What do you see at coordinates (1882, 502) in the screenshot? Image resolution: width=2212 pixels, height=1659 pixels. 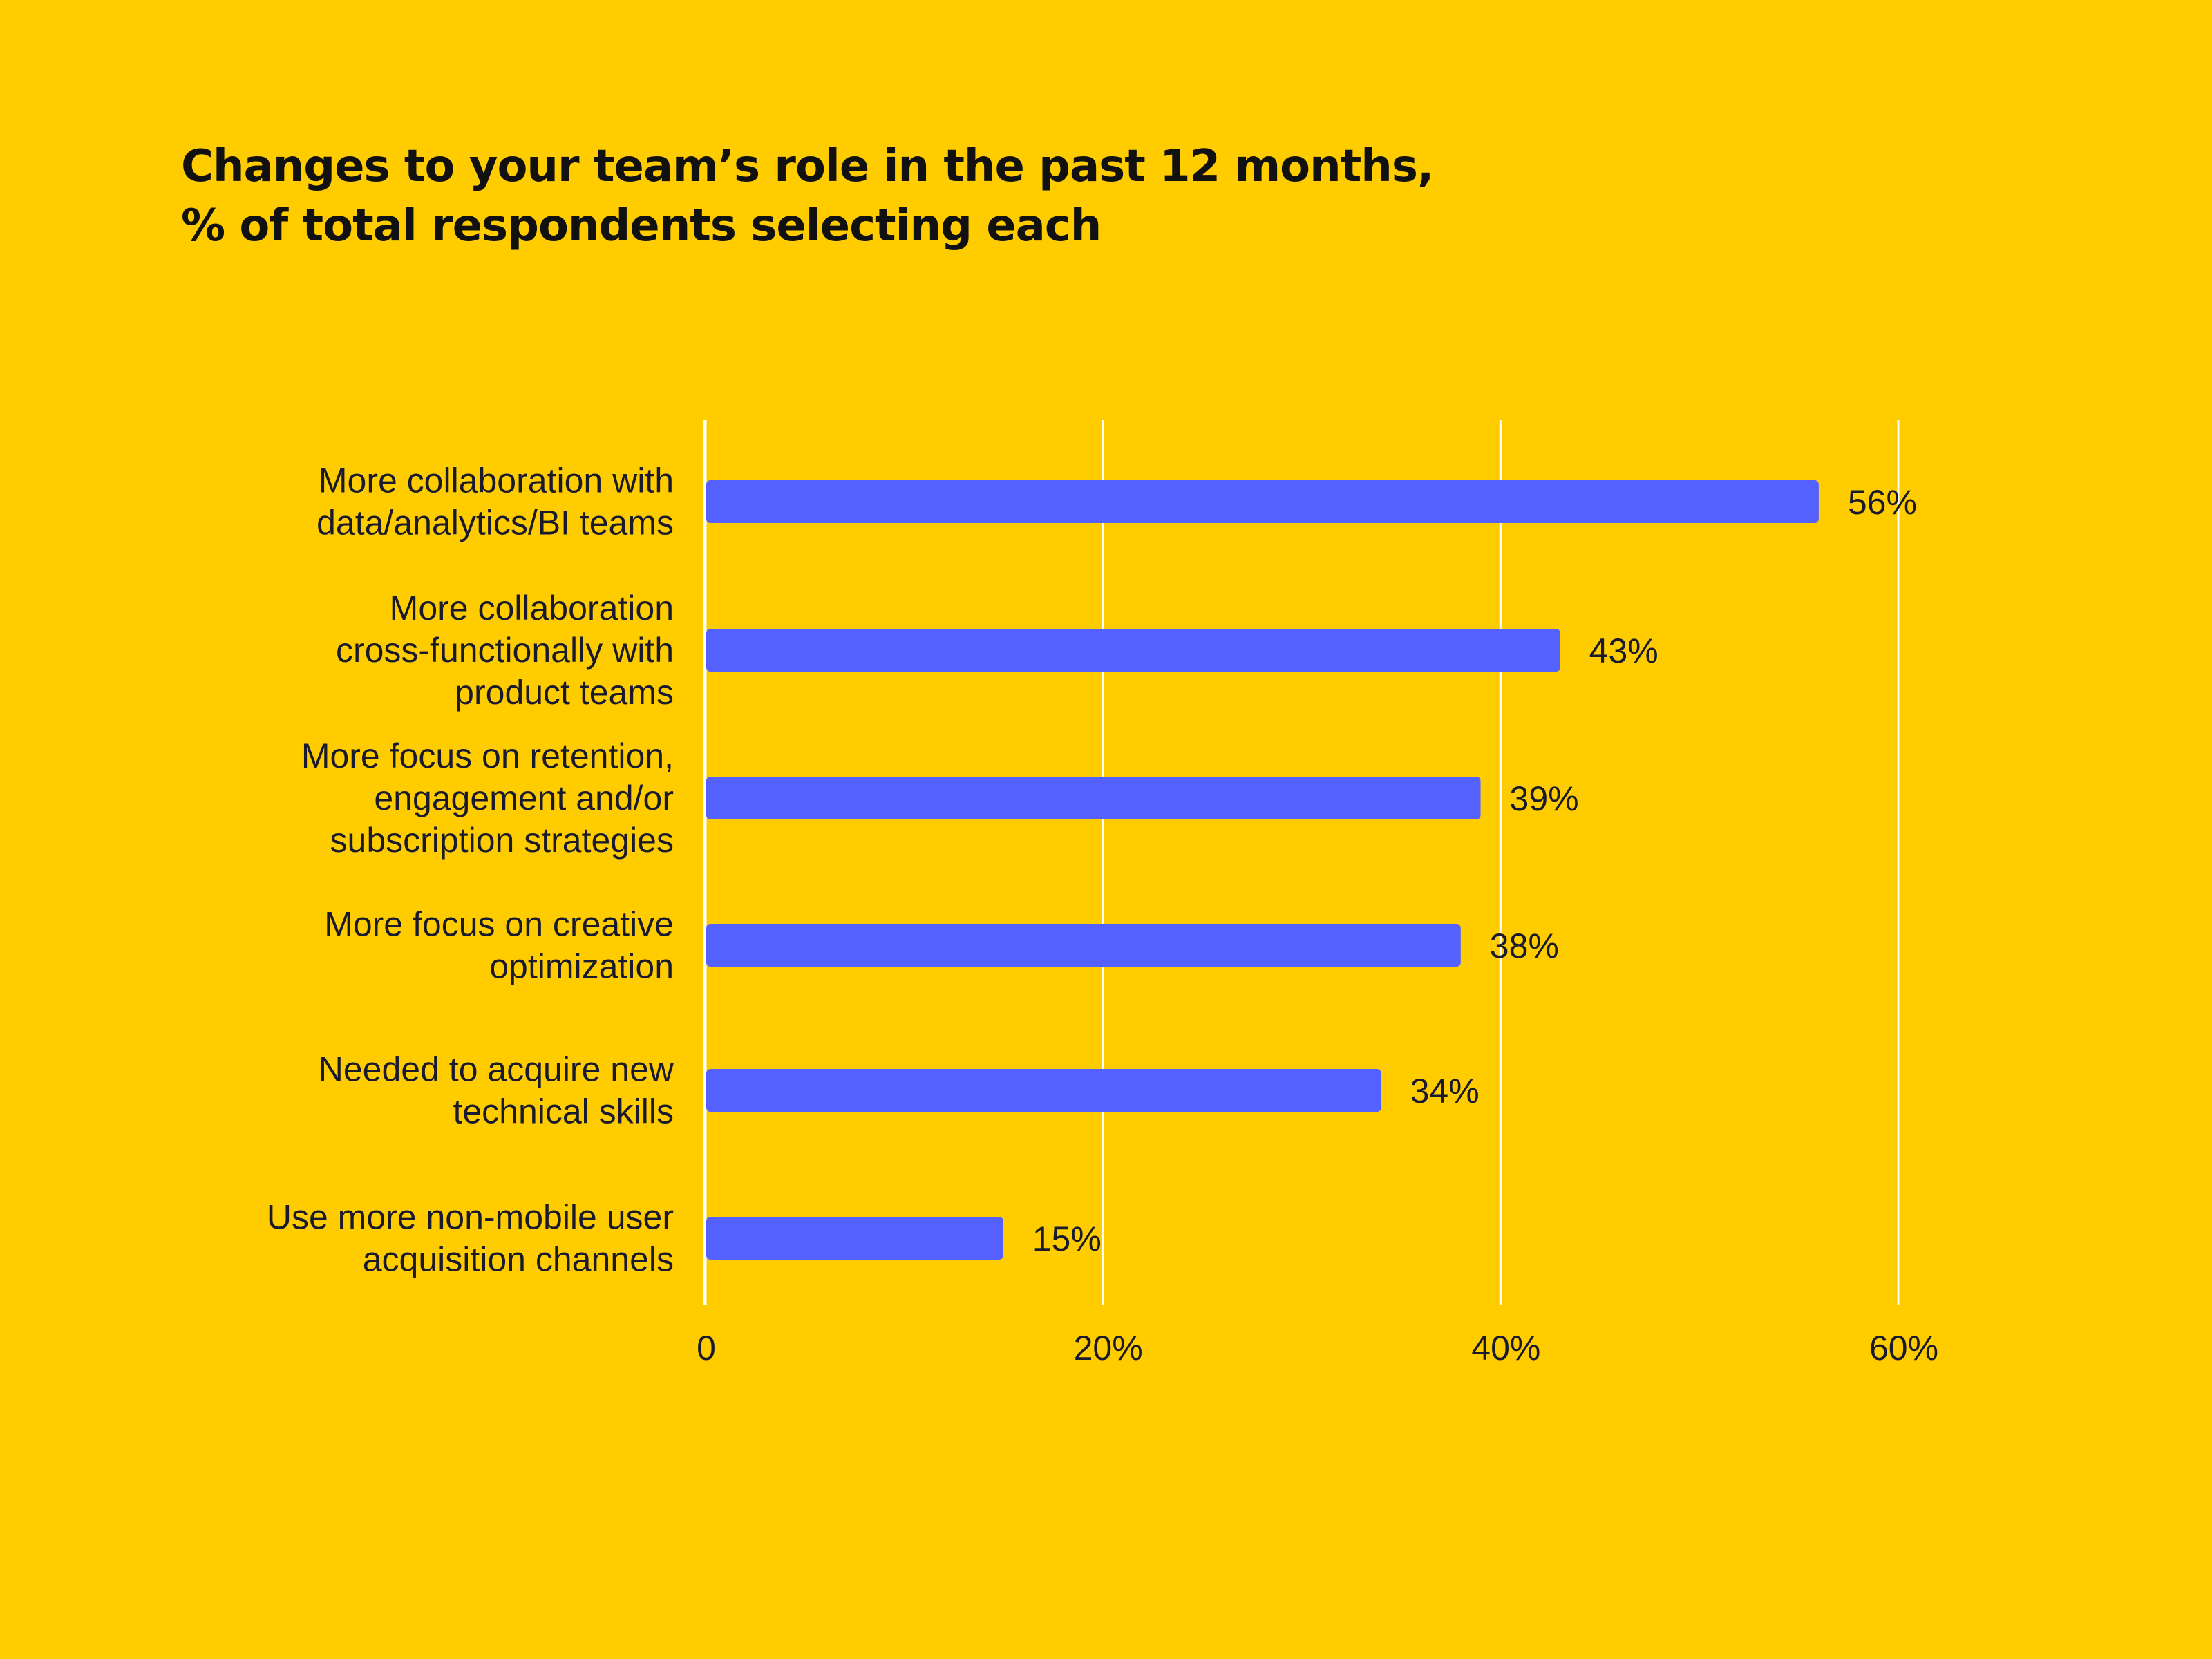 I see `value-label-0: 56%` at bounding box center [1882, 502].